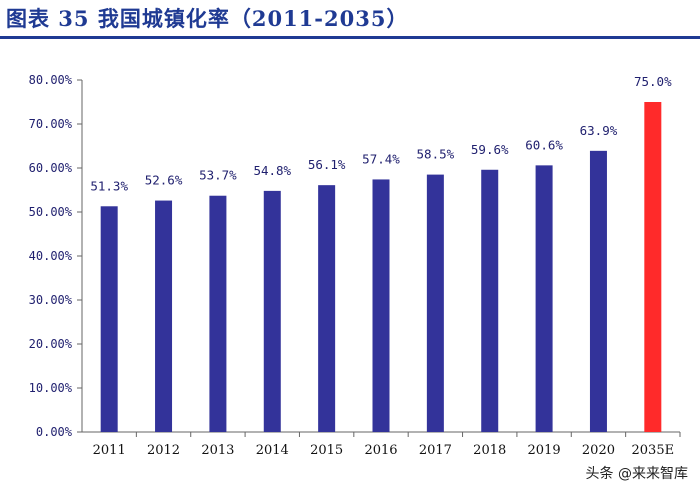  I want to click on data-label: 57.4%, so click(381, 158).